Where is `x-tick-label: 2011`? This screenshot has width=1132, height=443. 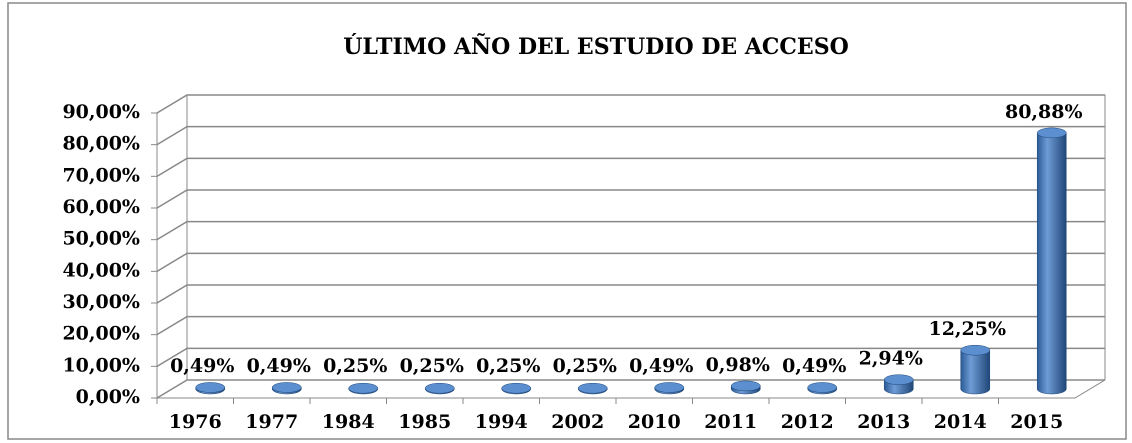
x-tick-label: 2011 is located at coordinates (730, 422).